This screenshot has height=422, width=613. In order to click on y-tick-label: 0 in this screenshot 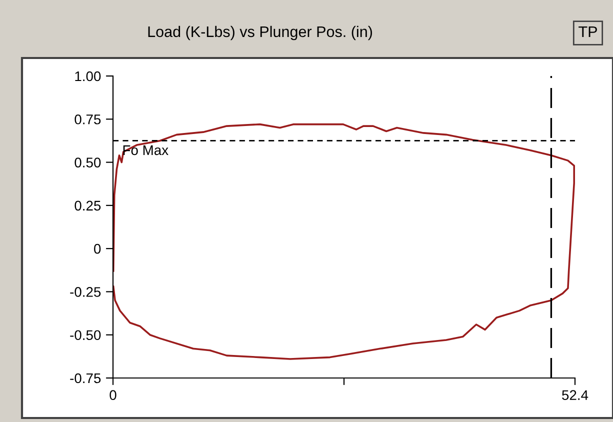, I will do `click(97, 249)`.